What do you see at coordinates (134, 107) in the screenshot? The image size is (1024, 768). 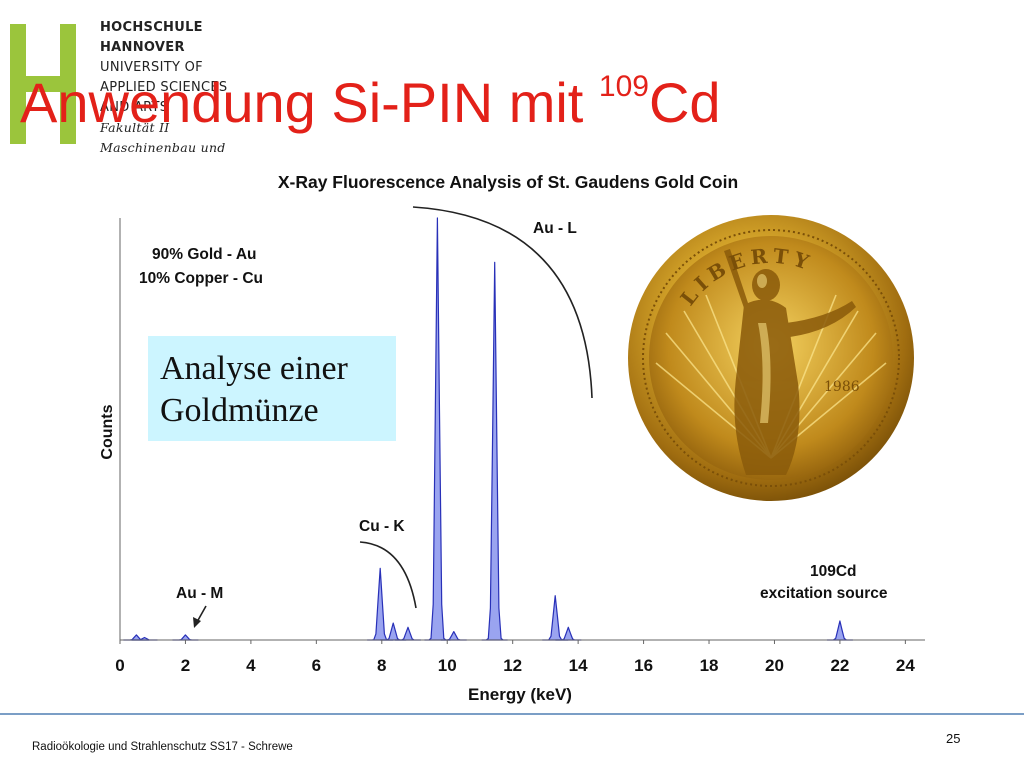 I see `institution-line-5: AND ARTS` at bounding box center [134, 107].